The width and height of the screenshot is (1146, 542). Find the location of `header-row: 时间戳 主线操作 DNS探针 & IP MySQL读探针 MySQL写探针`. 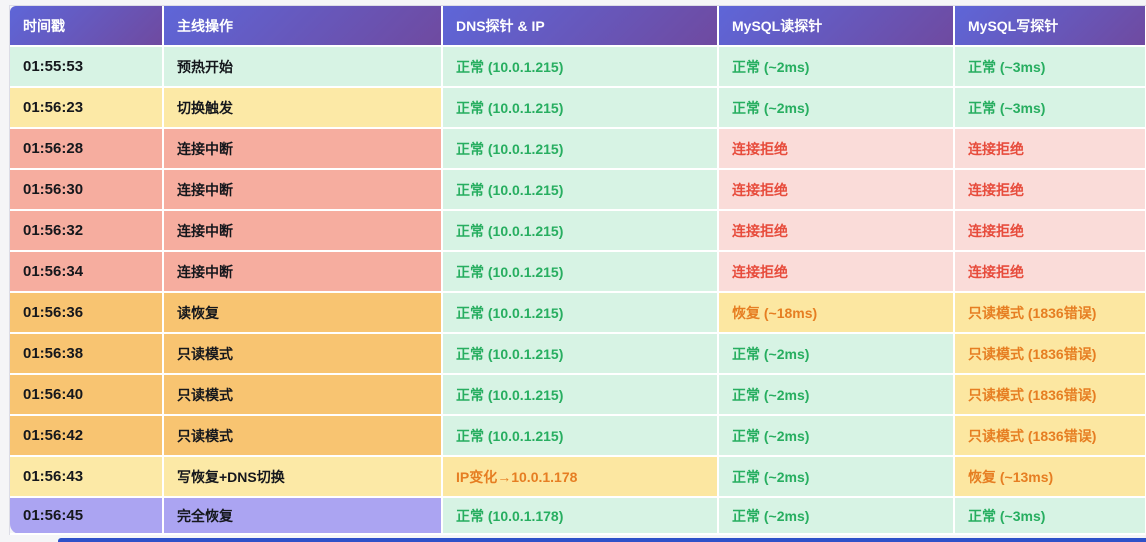

header-row: 时间戳 主线操作 DNS探针 & IP MySQL读探针 MySQL写探针 is located at coordinates (578, 26).